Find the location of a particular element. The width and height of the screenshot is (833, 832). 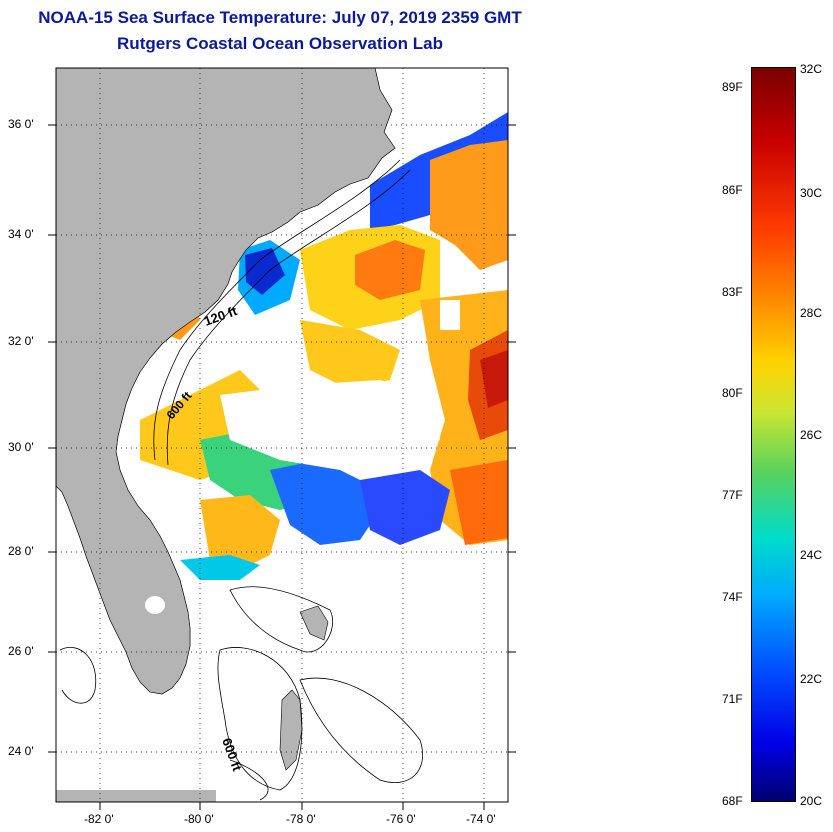

lon-label: -78 0' is located at coordinates (301, 819).